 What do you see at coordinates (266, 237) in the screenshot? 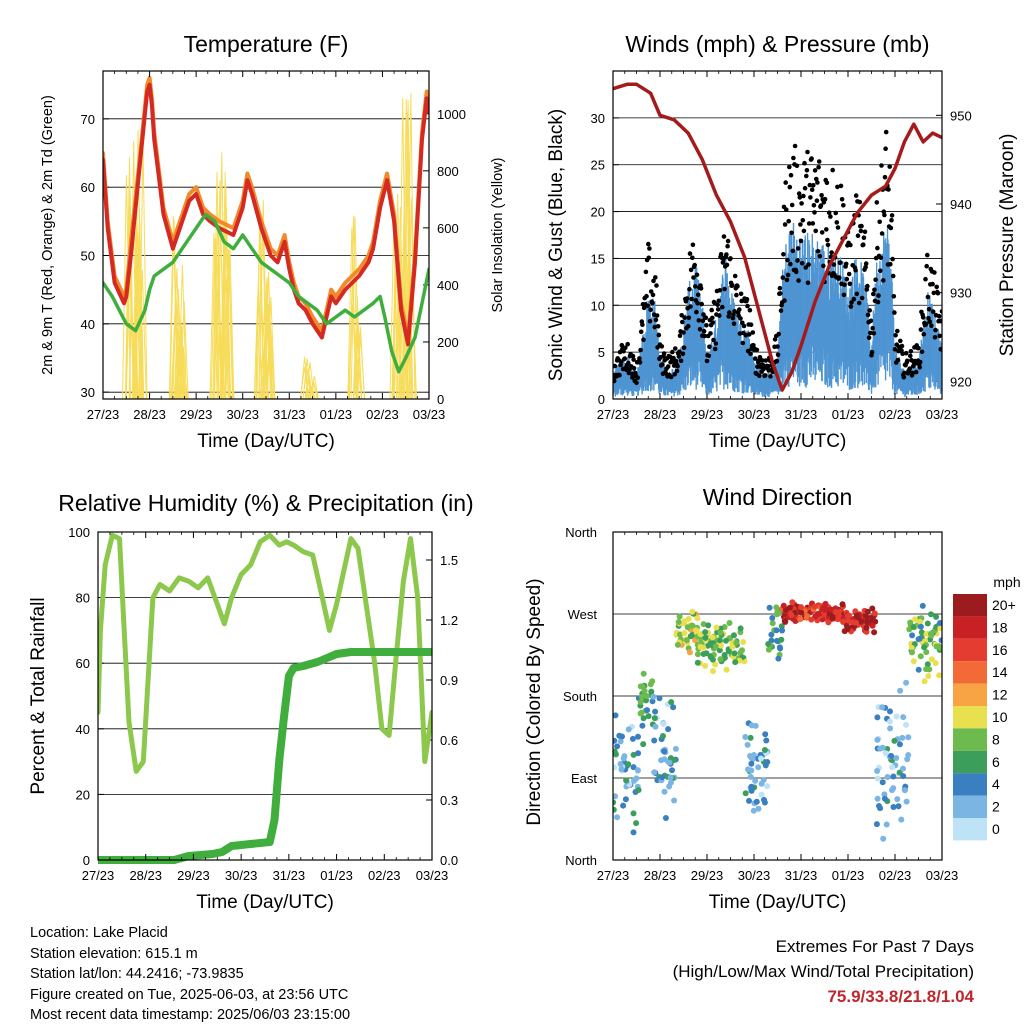
I see `temperature-plot-area` at bounding box center [266, 237].